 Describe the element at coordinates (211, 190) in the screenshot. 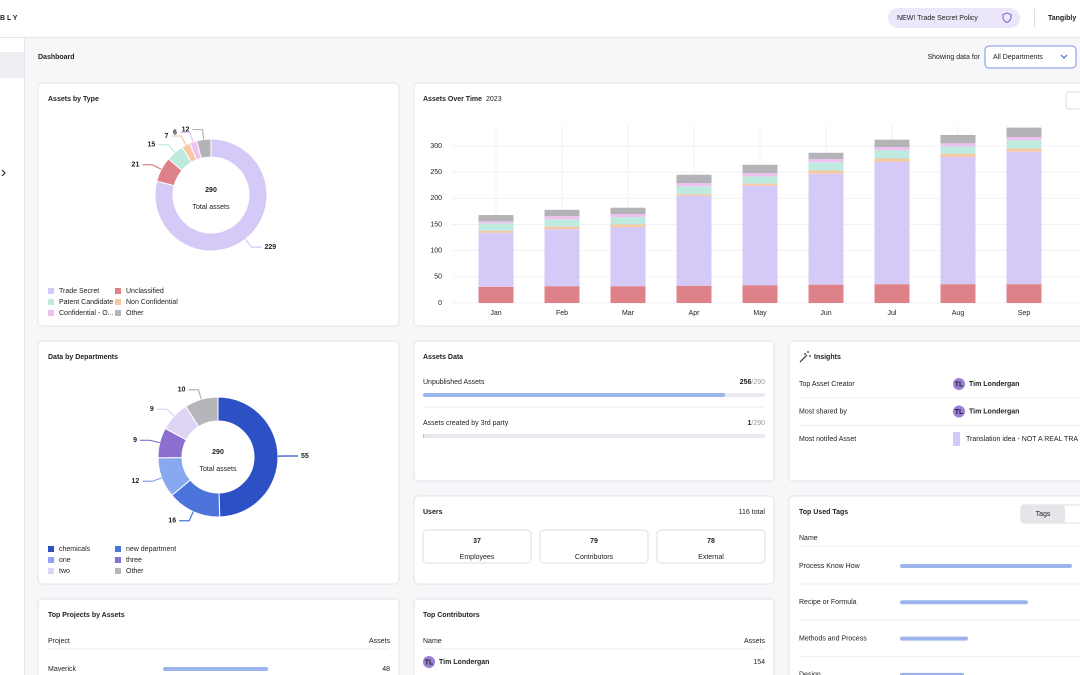

I see `center-value: 290` at that location.